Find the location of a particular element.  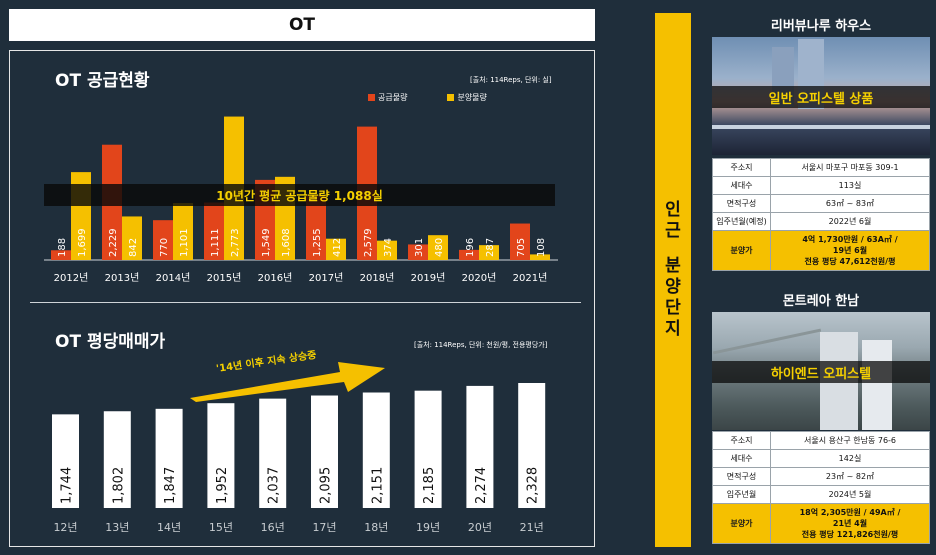

table-row: 주소지 서울시 용산구 한남동 76-6 is located at coordinates (821, 440).